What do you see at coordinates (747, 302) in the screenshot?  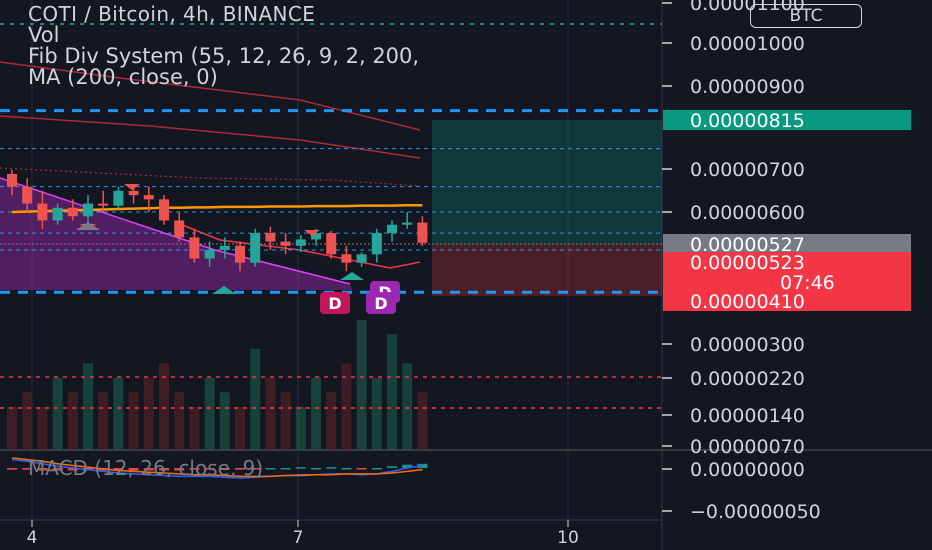 I see `price-label-text: 0.00000410` at bounding box center [747, 302].